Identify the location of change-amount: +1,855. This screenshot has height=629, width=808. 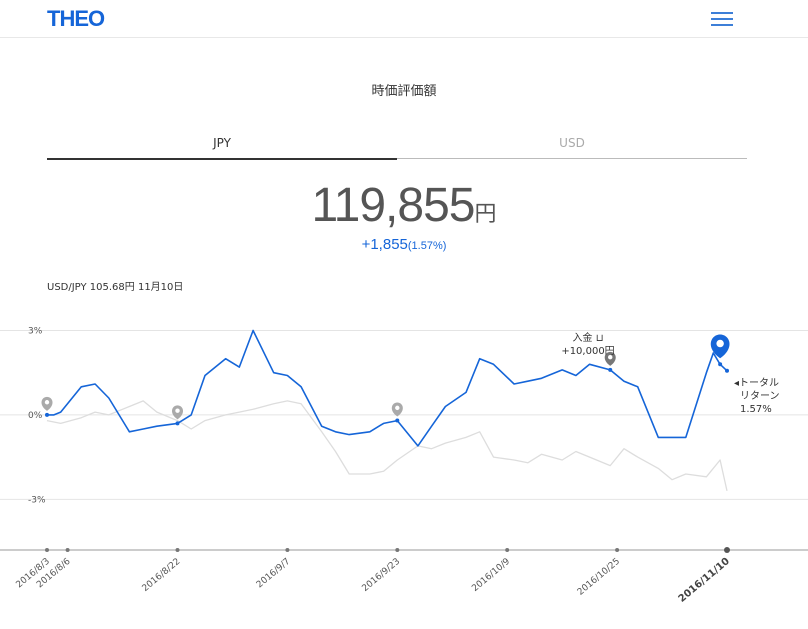
(384, 244).